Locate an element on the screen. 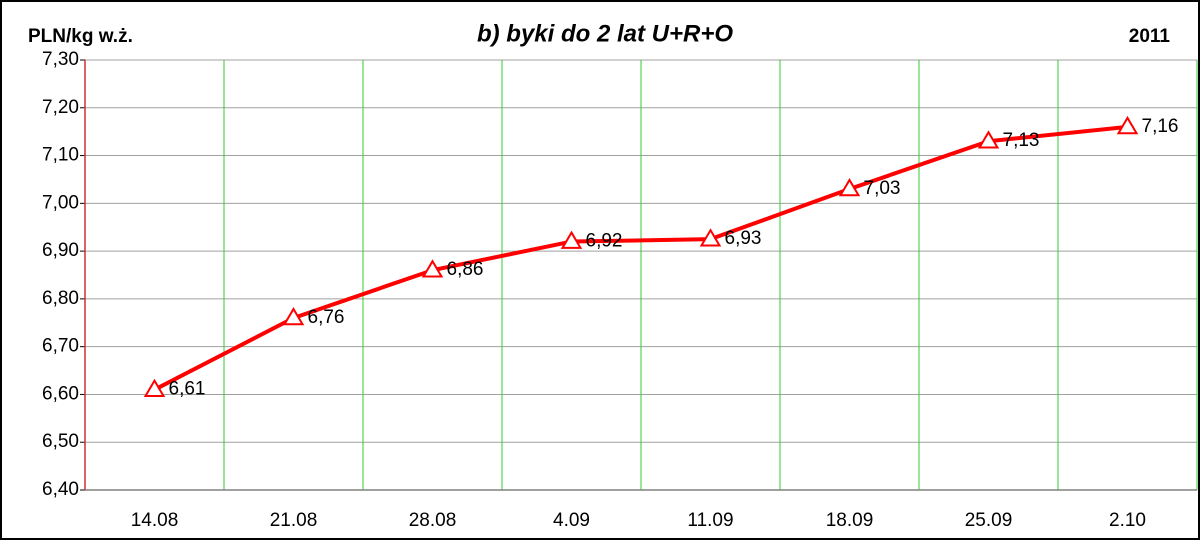 The width and height of the screenshot is (1200, 540). x-tick-label: 18.09 is located at coordinates (850, 520).